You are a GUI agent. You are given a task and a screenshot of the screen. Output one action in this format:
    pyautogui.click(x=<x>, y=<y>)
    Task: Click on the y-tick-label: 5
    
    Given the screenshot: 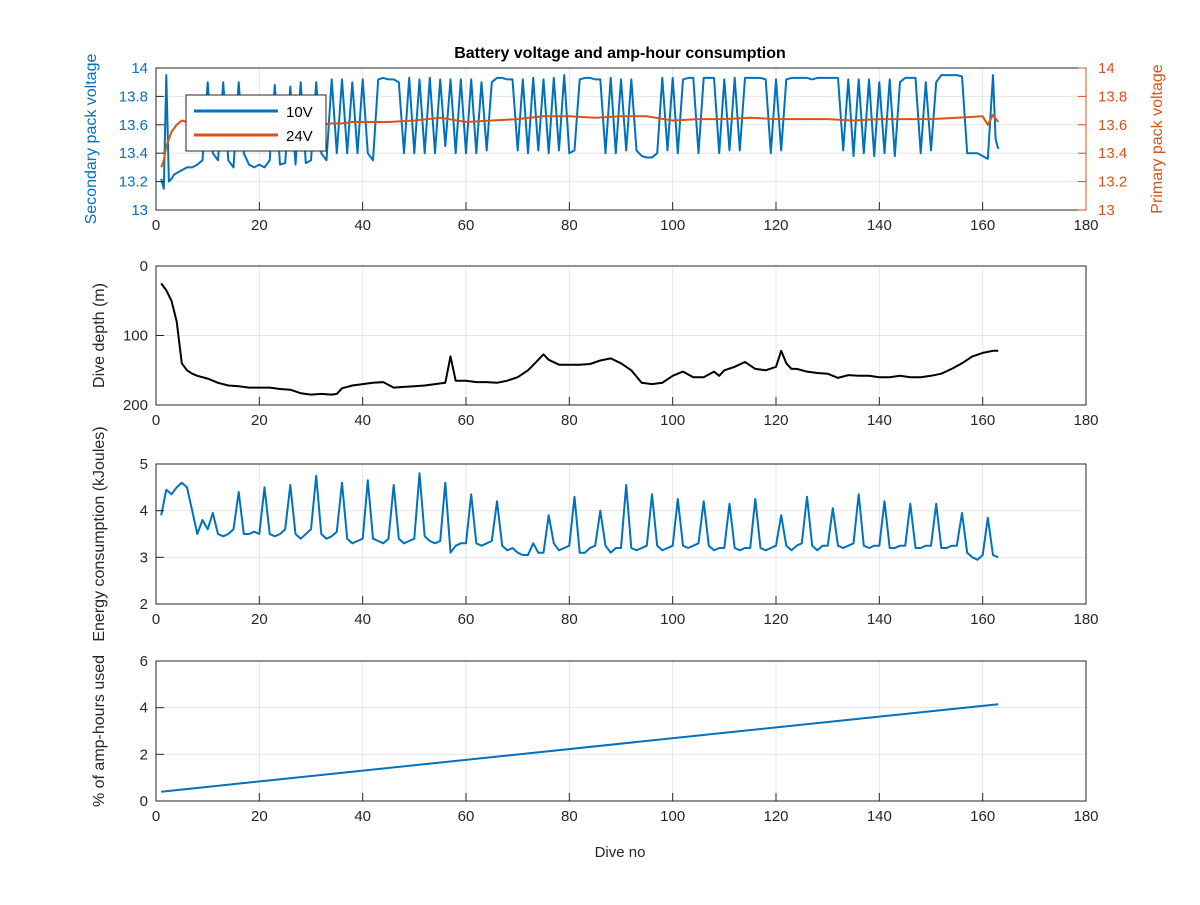 What is the action you would take?
    pyautogui.click(x=144, y=464)
    